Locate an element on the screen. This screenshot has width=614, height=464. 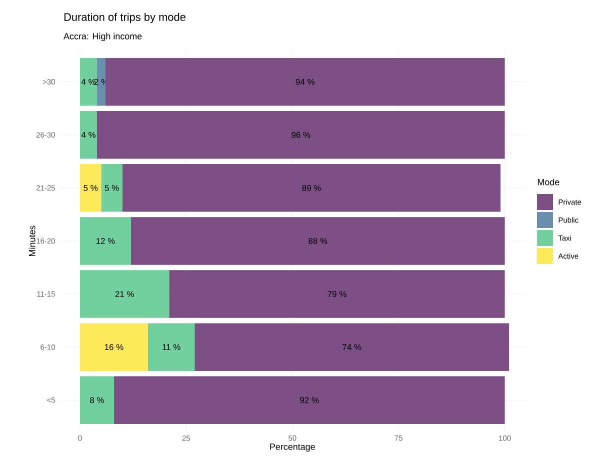
data-label: 11 % is located at coordinates (171, 347).